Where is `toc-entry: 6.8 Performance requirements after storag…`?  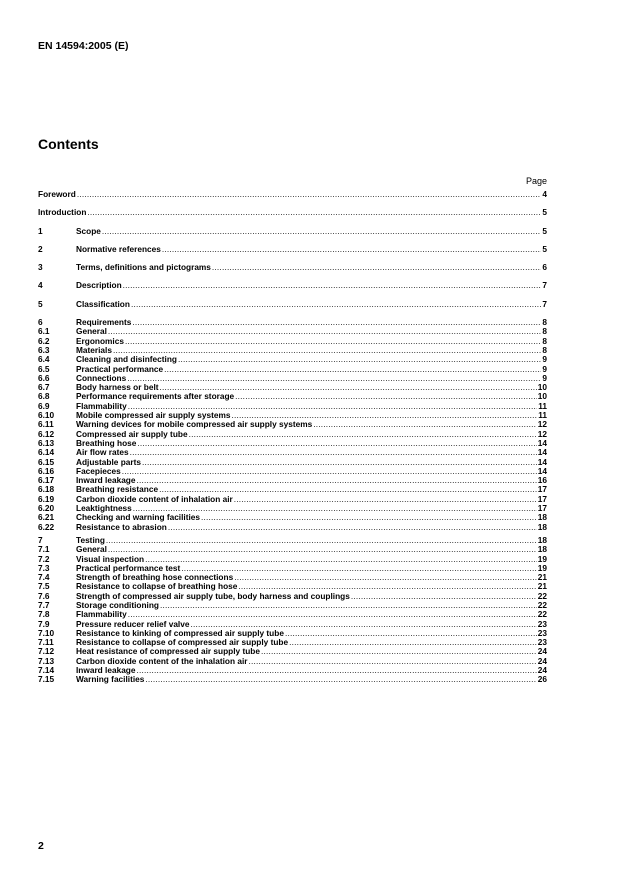 toc-entry: 6.8 Performance requirements after storag… is located at coordinates (292, 396).